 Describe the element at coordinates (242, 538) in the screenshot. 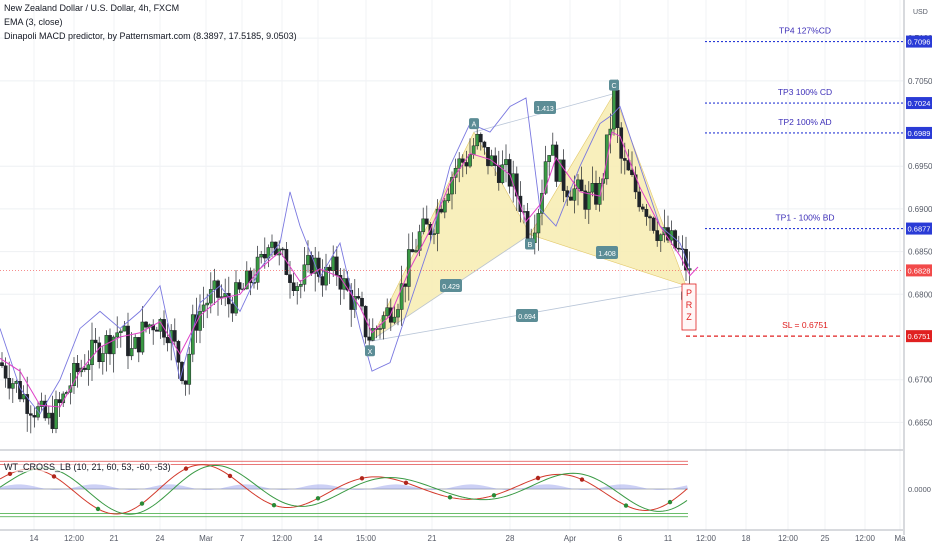

I see `time-tick-label: 7` at that location.